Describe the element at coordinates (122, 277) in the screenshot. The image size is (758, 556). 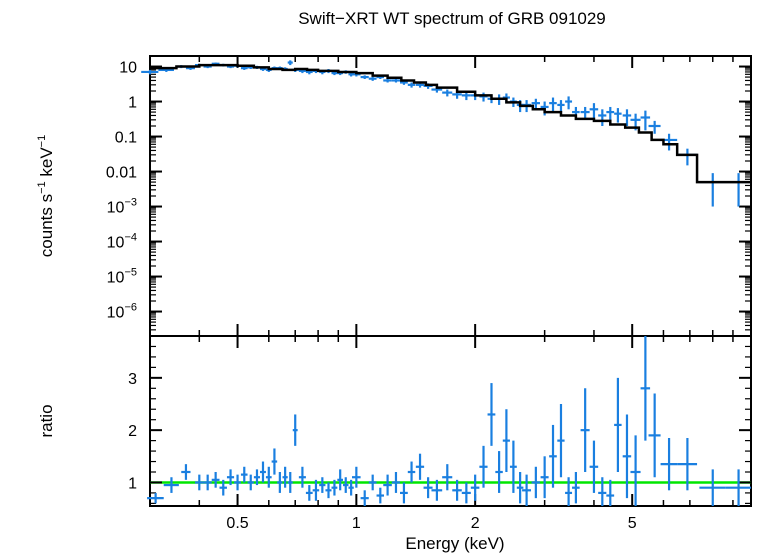
I see `y-tick-label: 10⁻⁵` at that location.